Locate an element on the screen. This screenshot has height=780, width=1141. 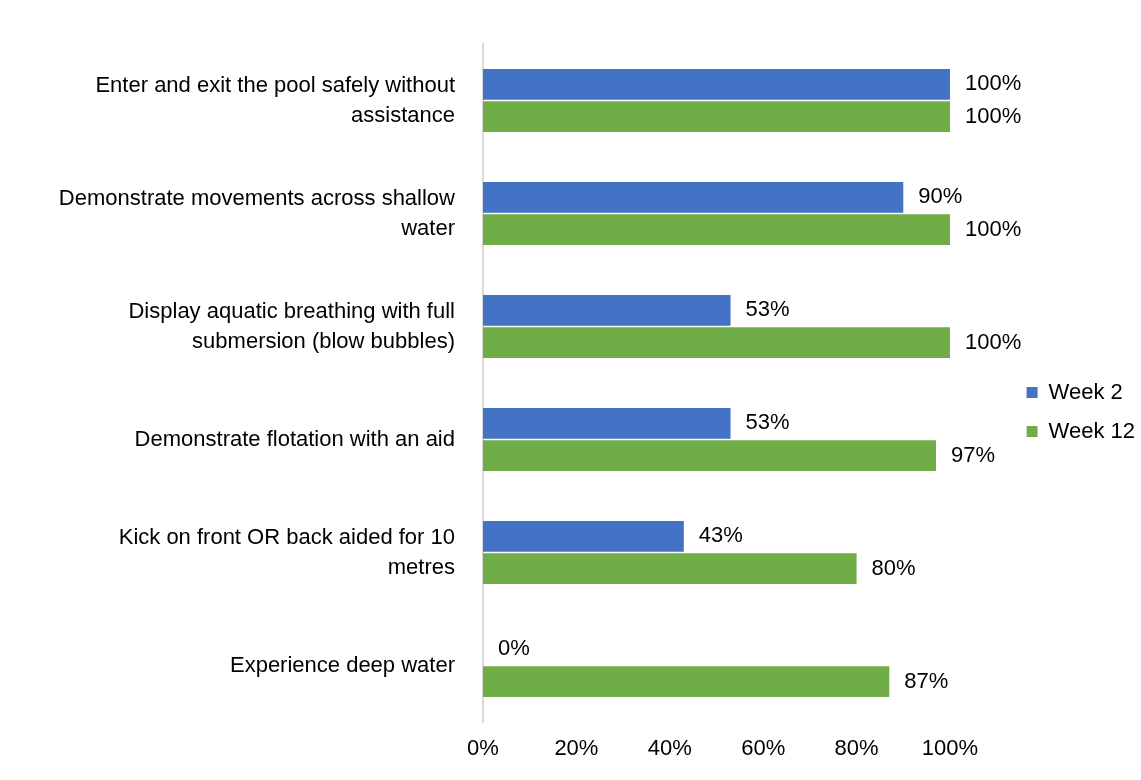
x-tick-label: 20% is located at coordinates (576, 748).